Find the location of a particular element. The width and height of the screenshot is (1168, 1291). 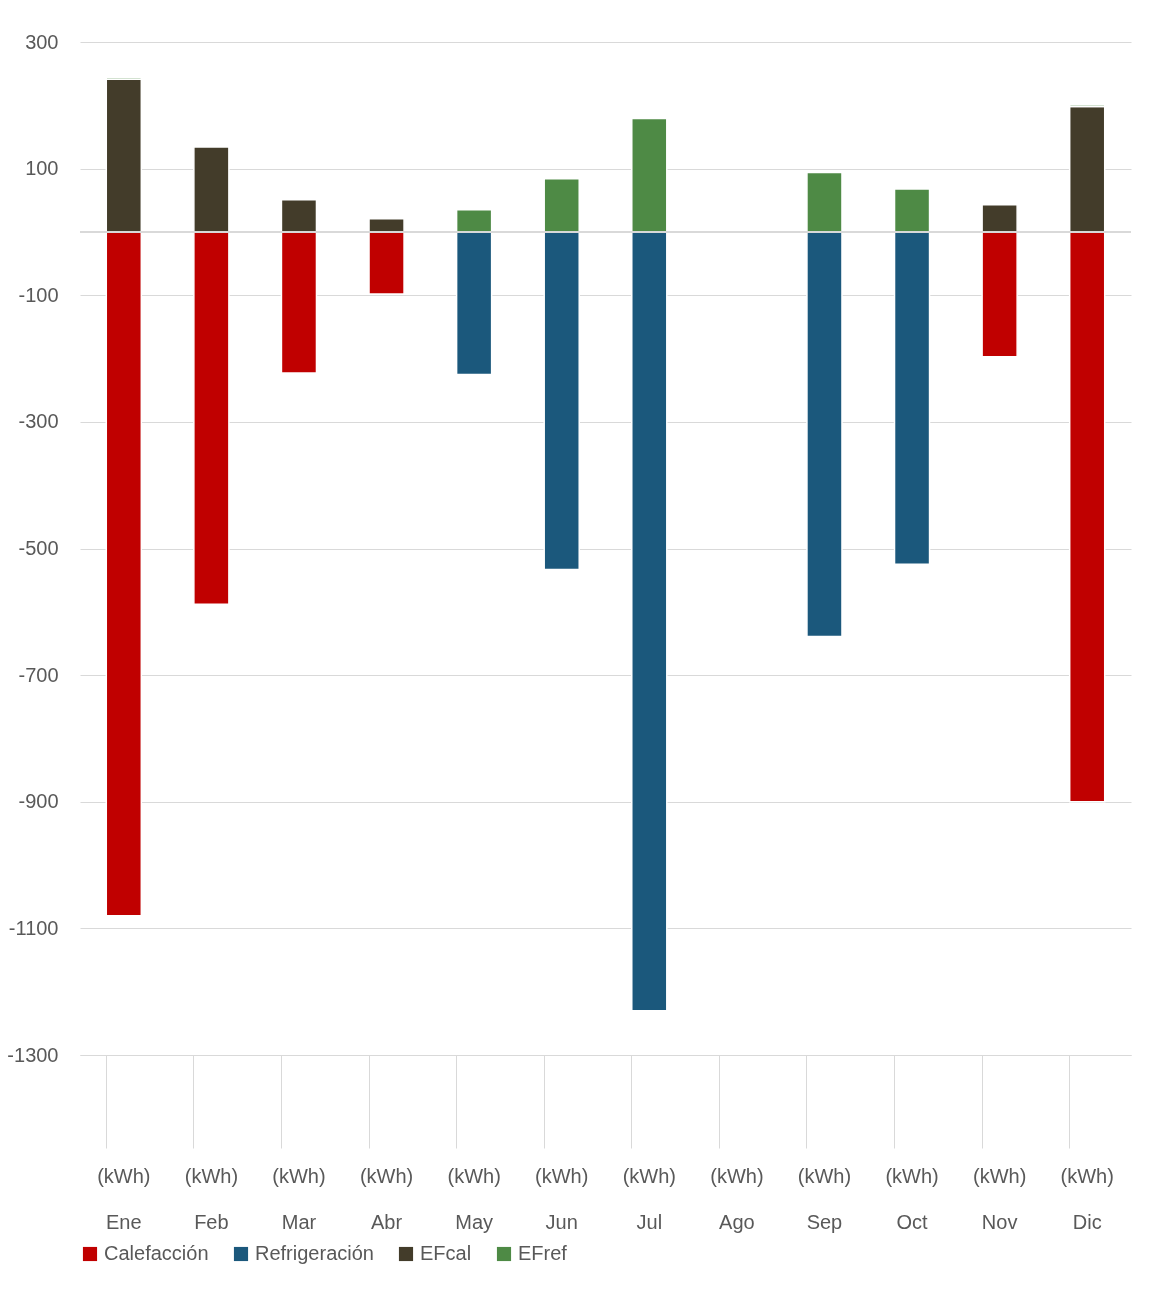

y-tick-label: 300 is located at coordinates (42, 41).